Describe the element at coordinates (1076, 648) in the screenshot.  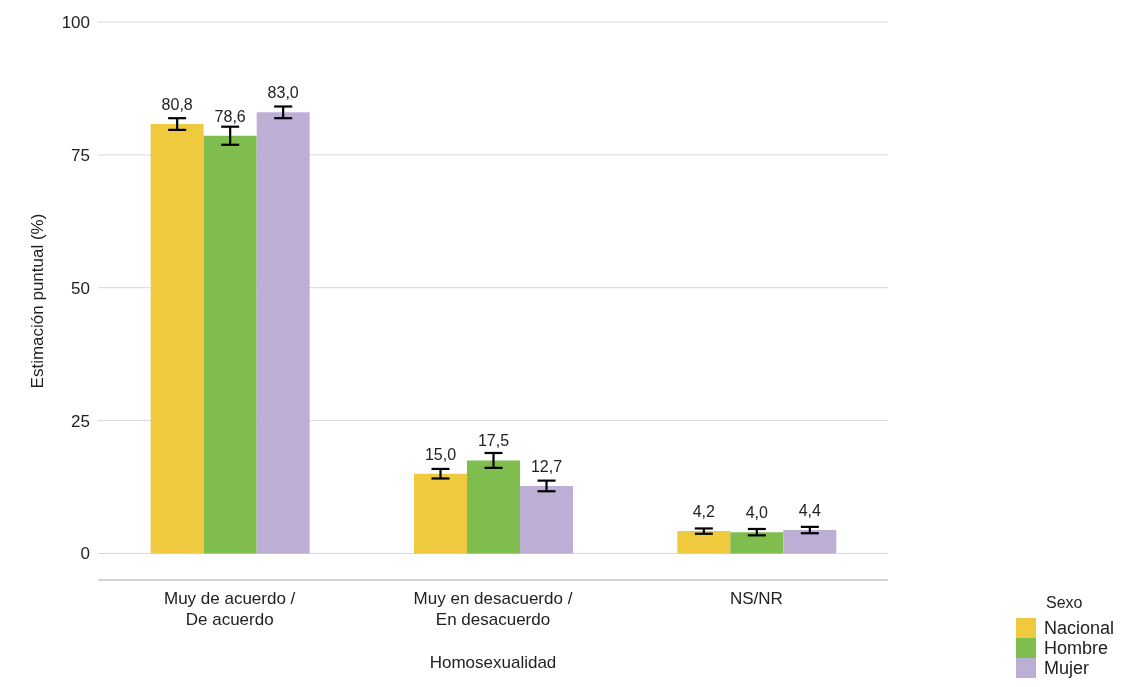
I see `legend-label: Hombre` at that location.